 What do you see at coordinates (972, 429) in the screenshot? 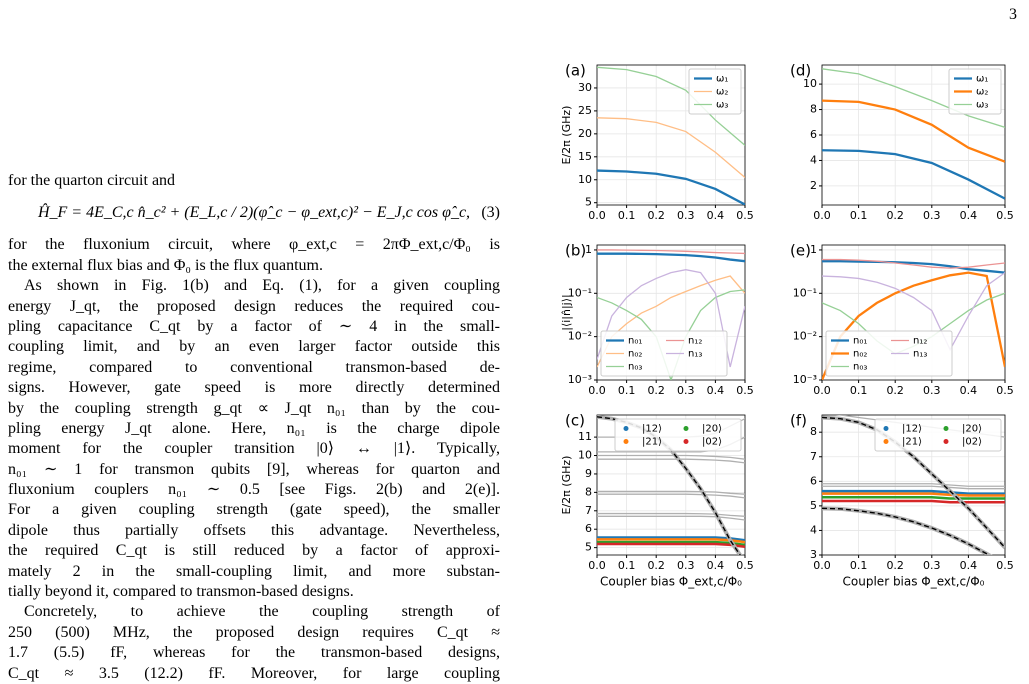
I see `legend-label: |20⟩` at bounding box center [972, 429].